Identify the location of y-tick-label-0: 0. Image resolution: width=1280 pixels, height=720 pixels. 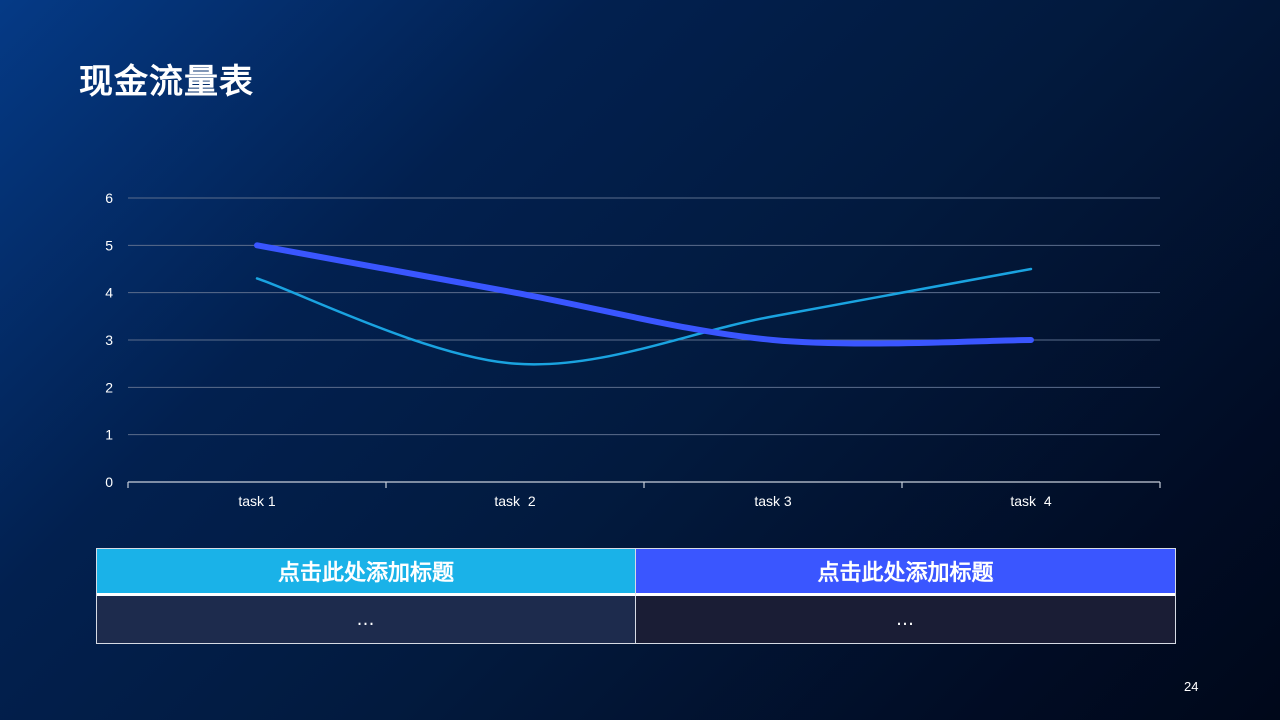
(109, 482).